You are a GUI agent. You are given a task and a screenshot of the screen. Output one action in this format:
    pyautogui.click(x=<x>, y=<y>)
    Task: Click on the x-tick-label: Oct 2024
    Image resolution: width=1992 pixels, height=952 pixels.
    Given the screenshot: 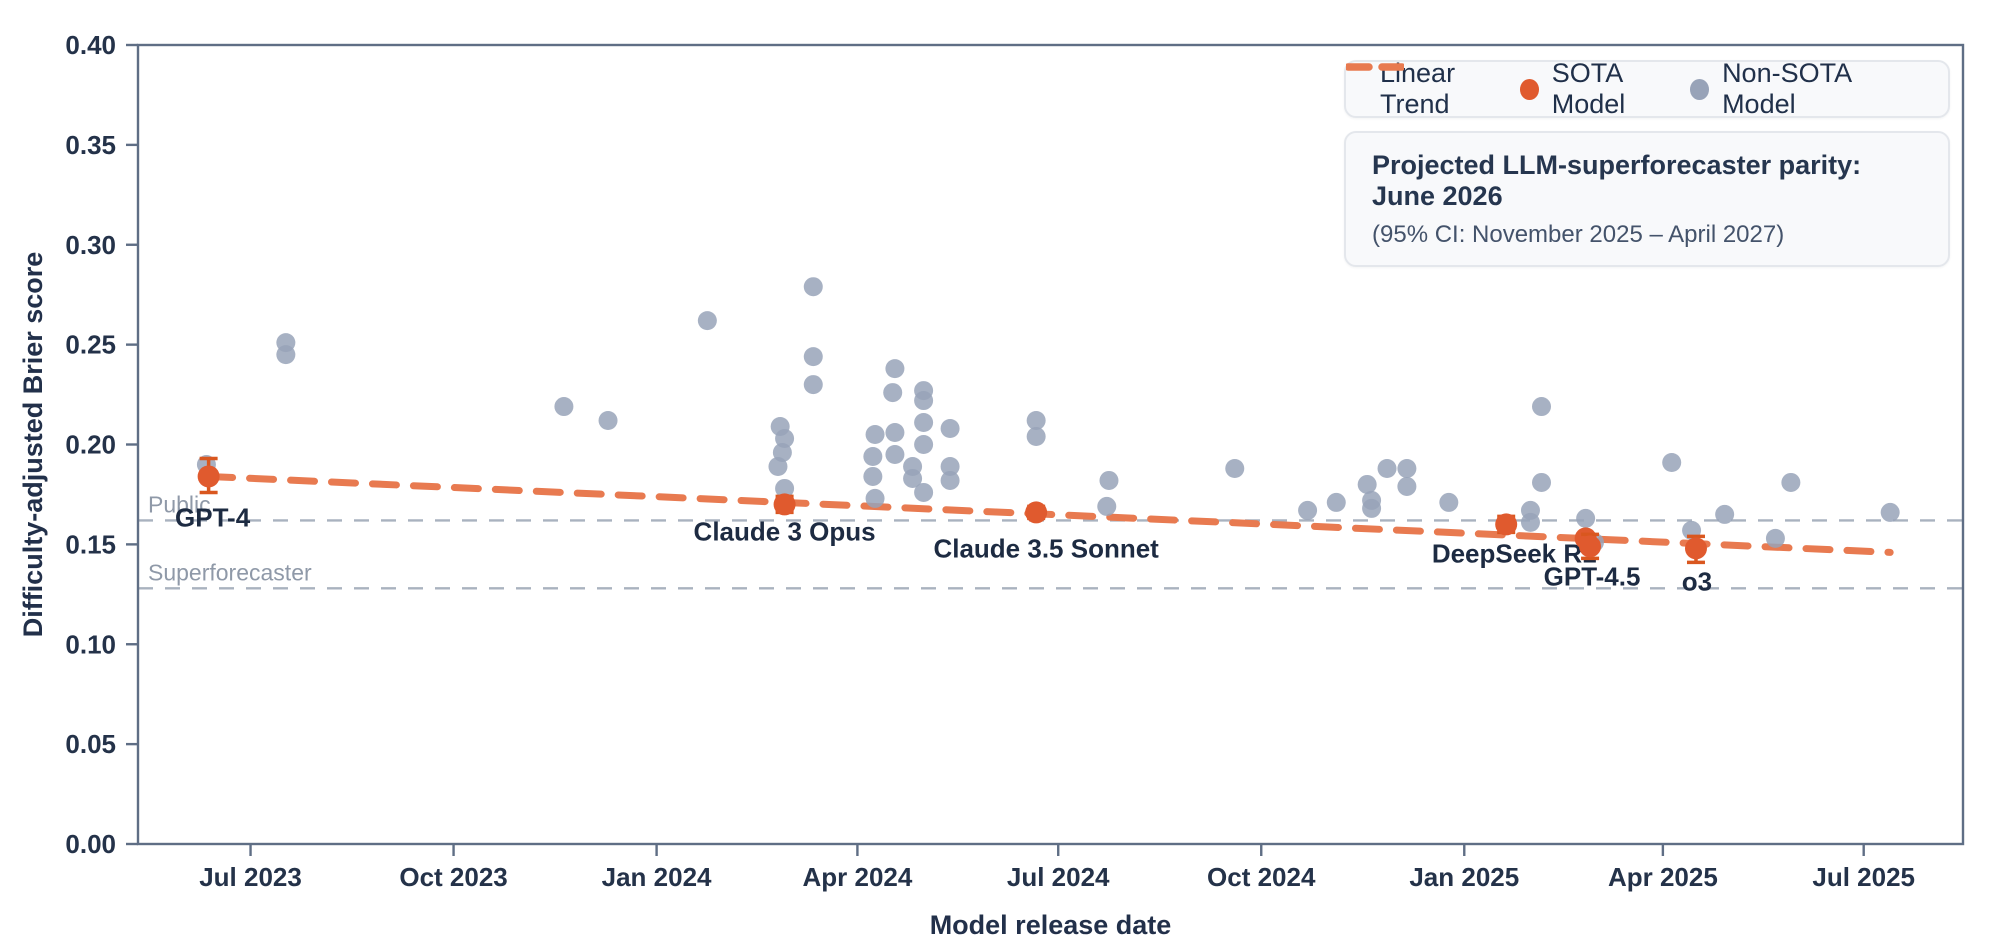 What is the action you would take?
    pyautogui.click(x=1261, y=877)
    